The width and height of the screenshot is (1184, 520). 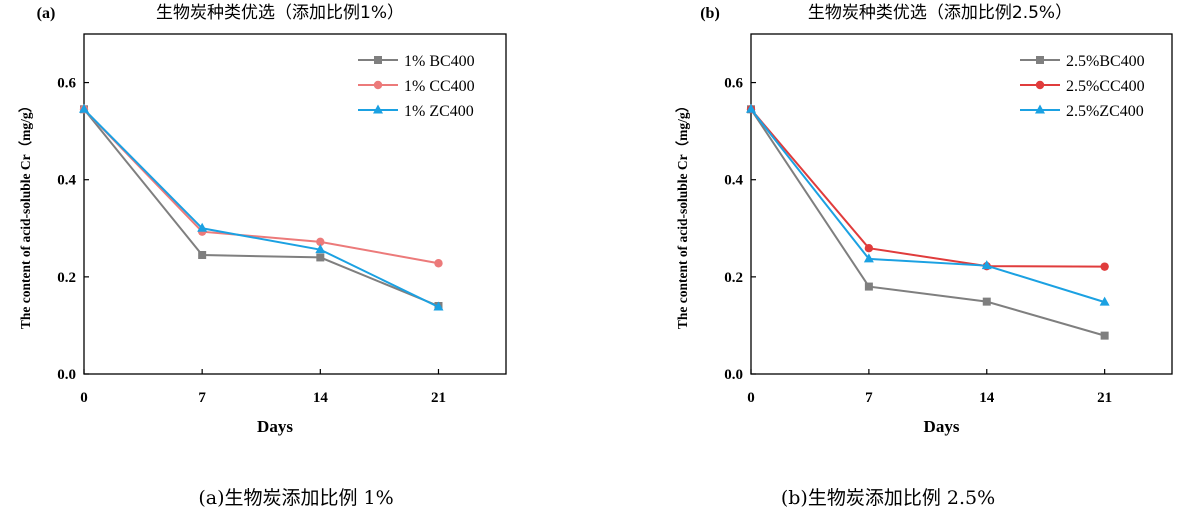 I want to click on chart-a-x-axis-label: Days, so click(x=275, y=426).